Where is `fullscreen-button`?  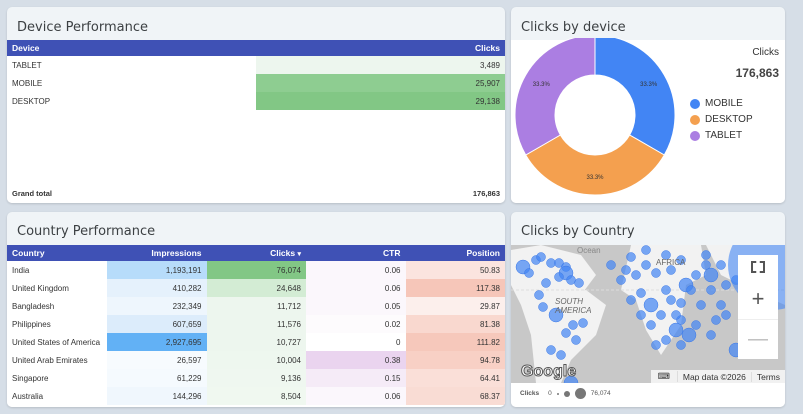 fullscreen-button is located at coordinates (758, 267).